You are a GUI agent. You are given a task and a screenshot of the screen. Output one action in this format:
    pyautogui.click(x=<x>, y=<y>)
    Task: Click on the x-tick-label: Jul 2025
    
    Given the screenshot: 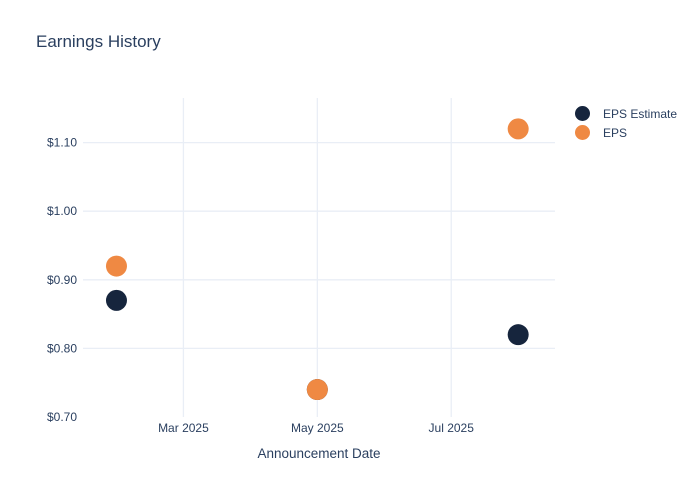 What is the action you would take?
    pyautogui.click(x=452, y=428)
    